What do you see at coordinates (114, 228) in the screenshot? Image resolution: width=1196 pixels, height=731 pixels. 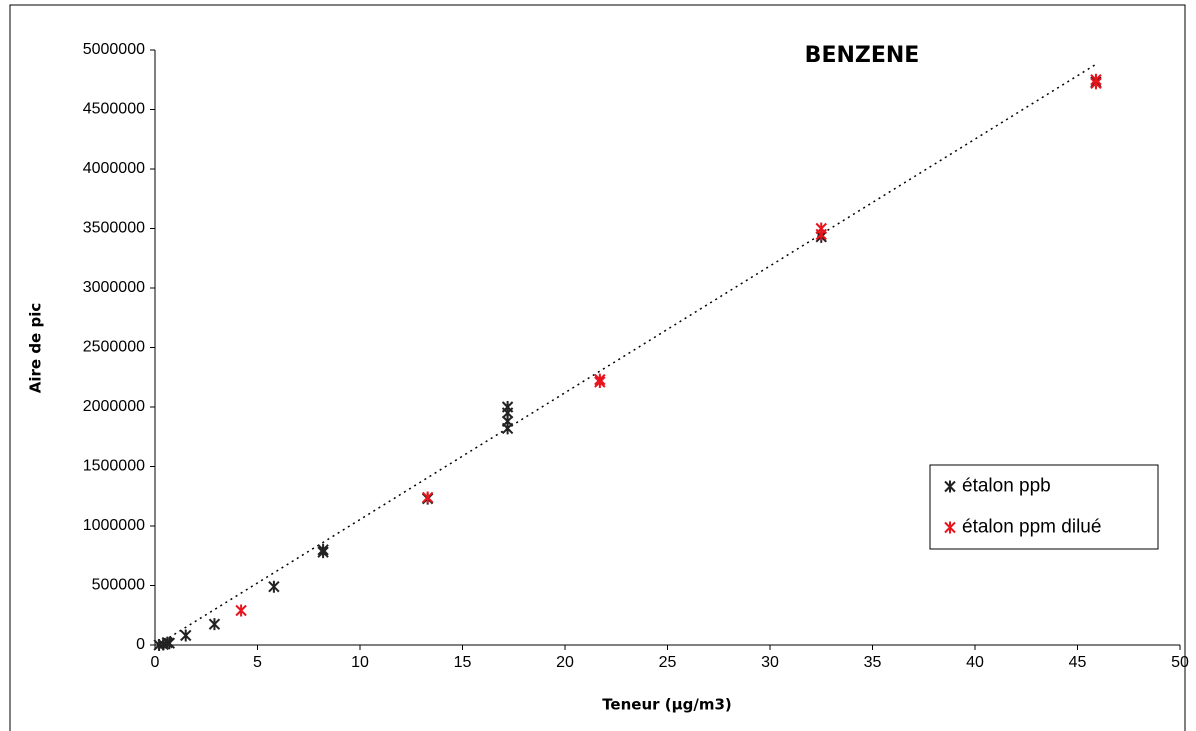 I see `y-tick-label: 3500000` at bounding box center [114, 228].